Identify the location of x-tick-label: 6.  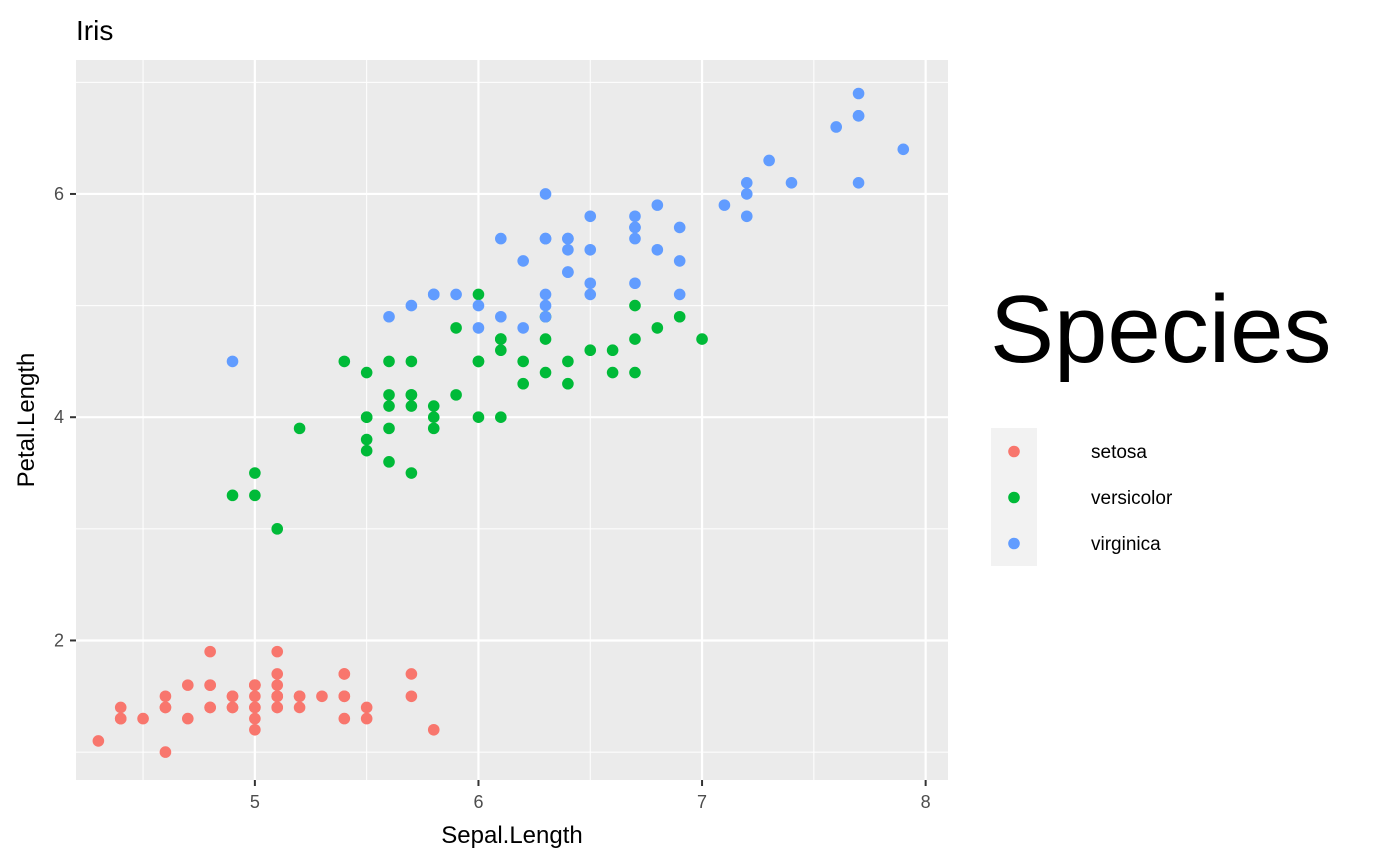
(478, 802).